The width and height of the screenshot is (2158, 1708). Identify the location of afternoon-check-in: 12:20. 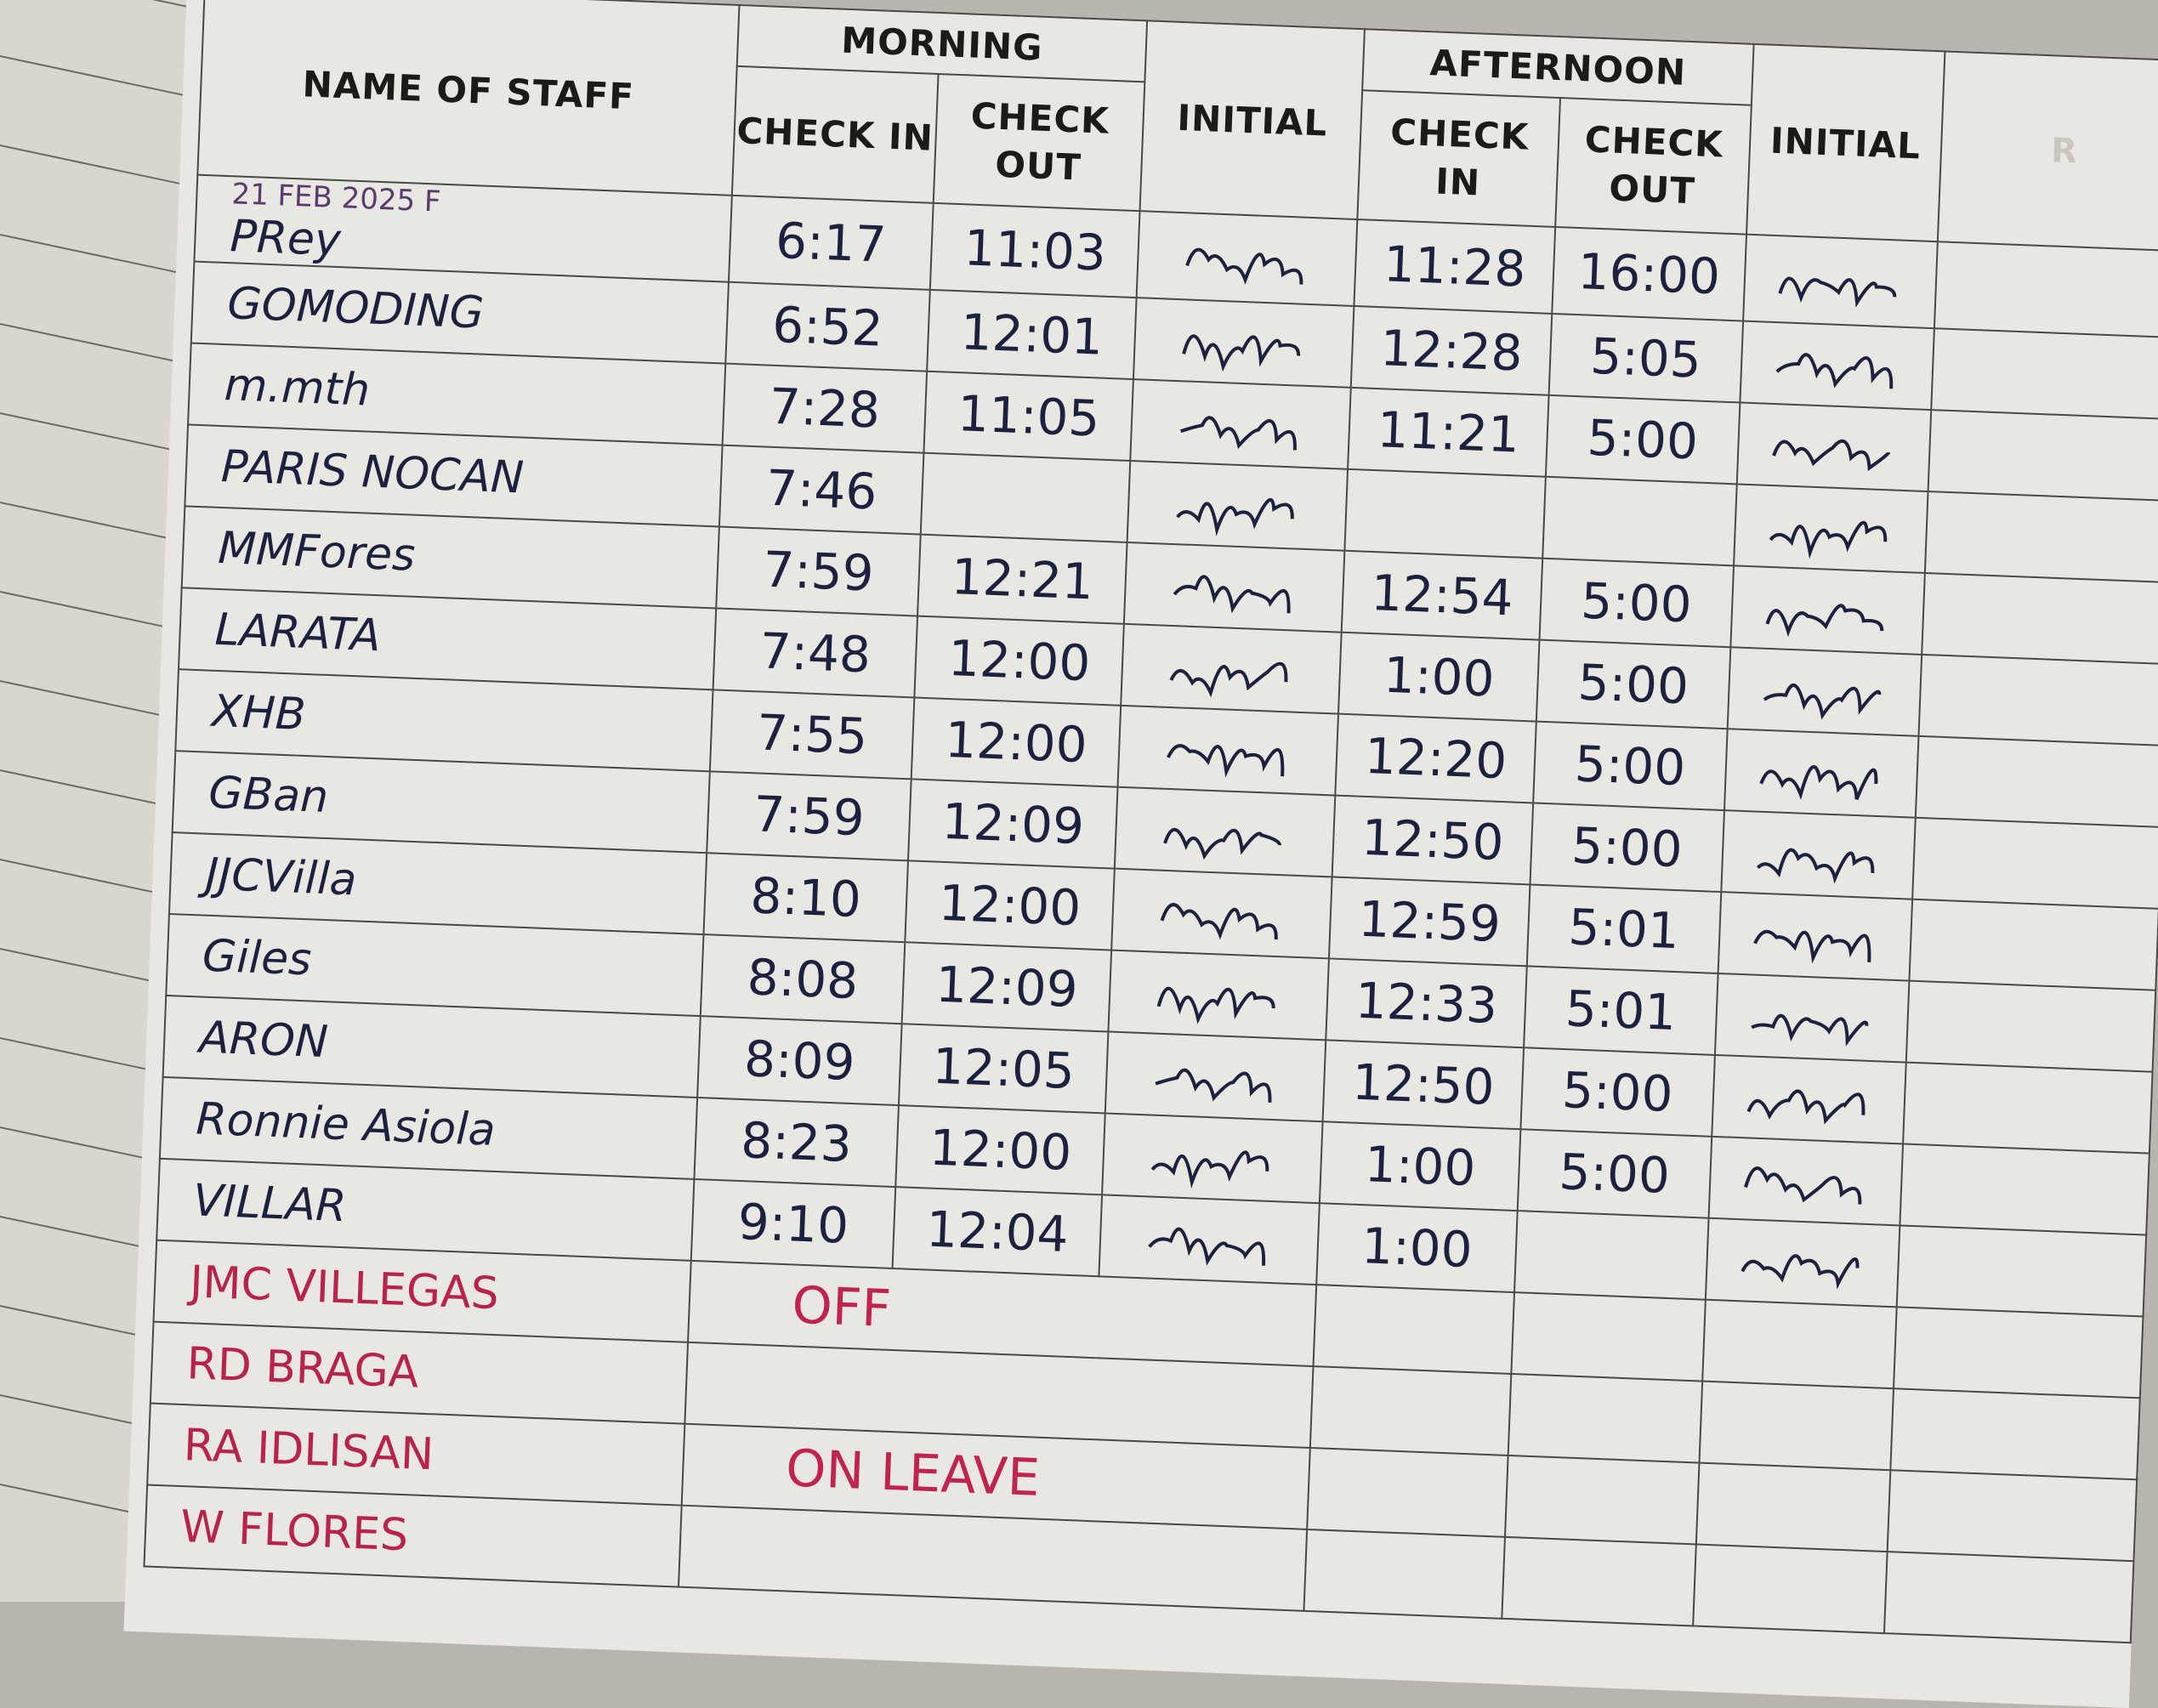
(1435, 758).